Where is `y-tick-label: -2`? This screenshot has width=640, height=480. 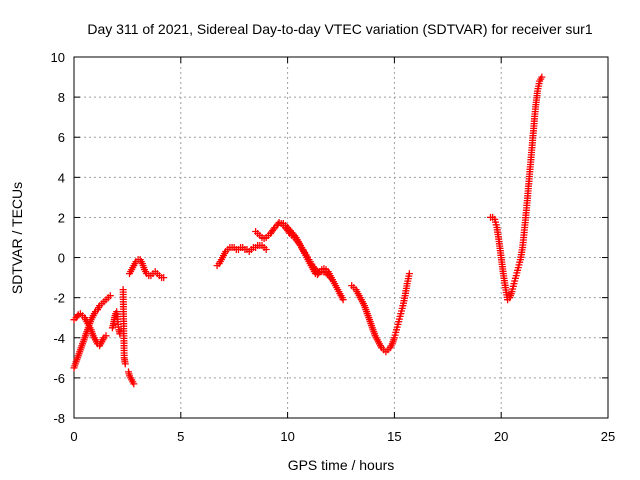 y-tick-label: -2 is located at coordinates (59, 298).